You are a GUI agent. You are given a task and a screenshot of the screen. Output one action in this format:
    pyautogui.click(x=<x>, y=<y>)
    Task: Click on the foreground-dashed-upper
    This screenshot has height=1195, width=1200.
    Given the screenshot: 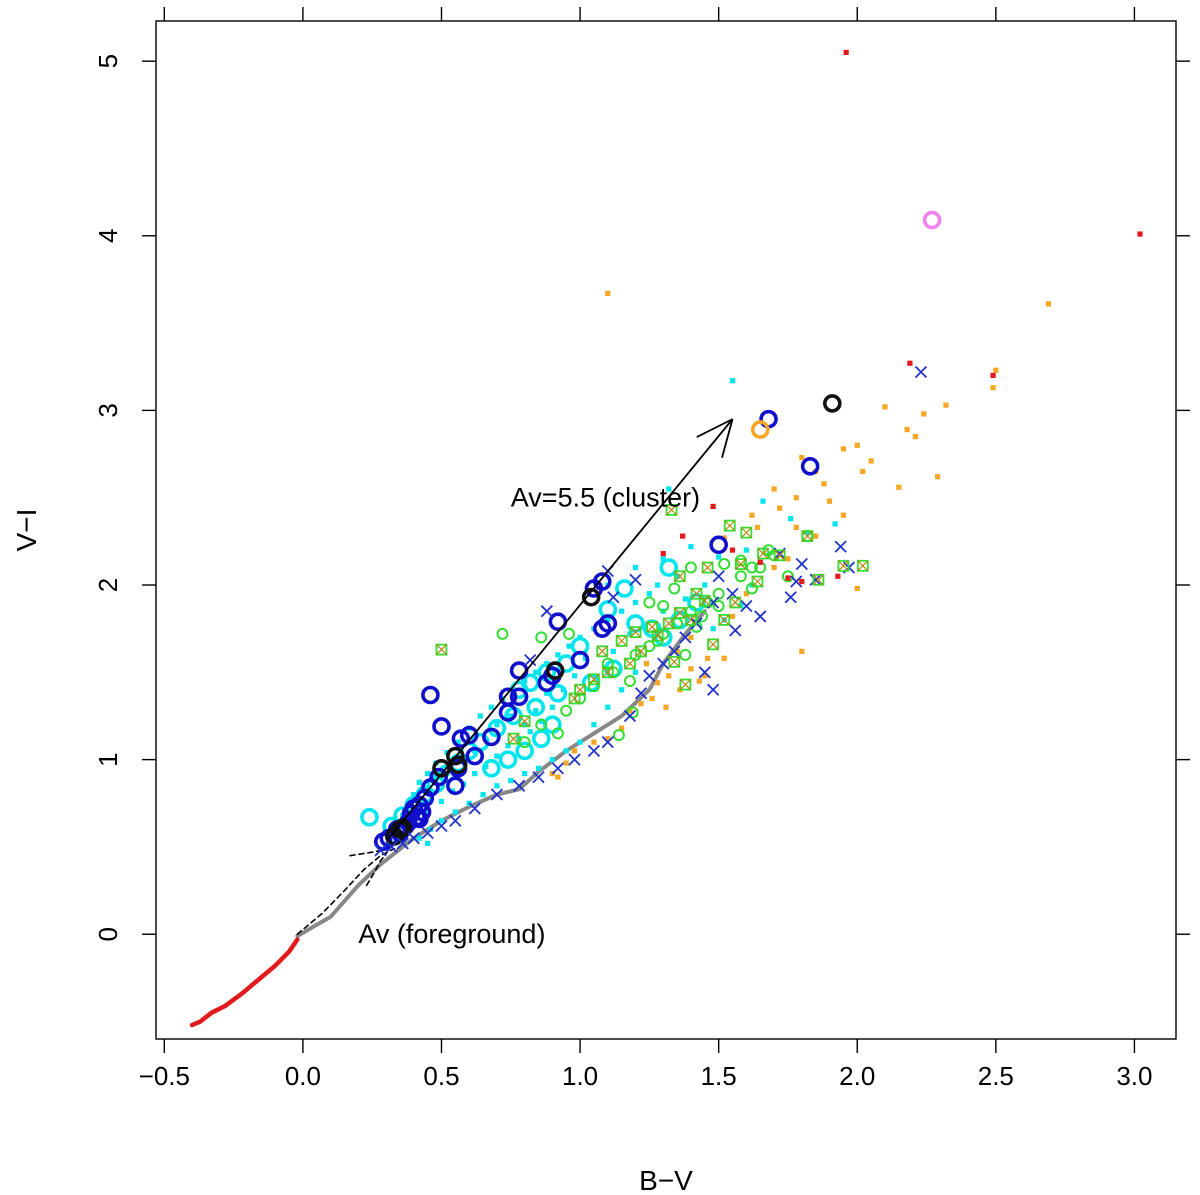 What is the action you would take?
    pyautogui.click(x=346, y=891)
    